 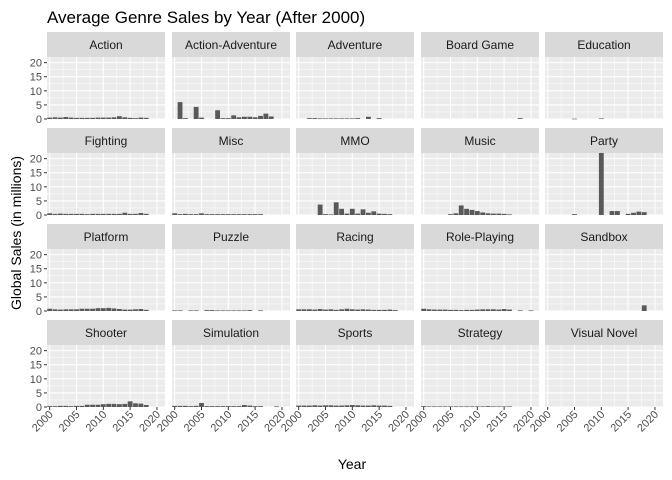 I want to click on strip-fighting, so click(x=106, y=140).